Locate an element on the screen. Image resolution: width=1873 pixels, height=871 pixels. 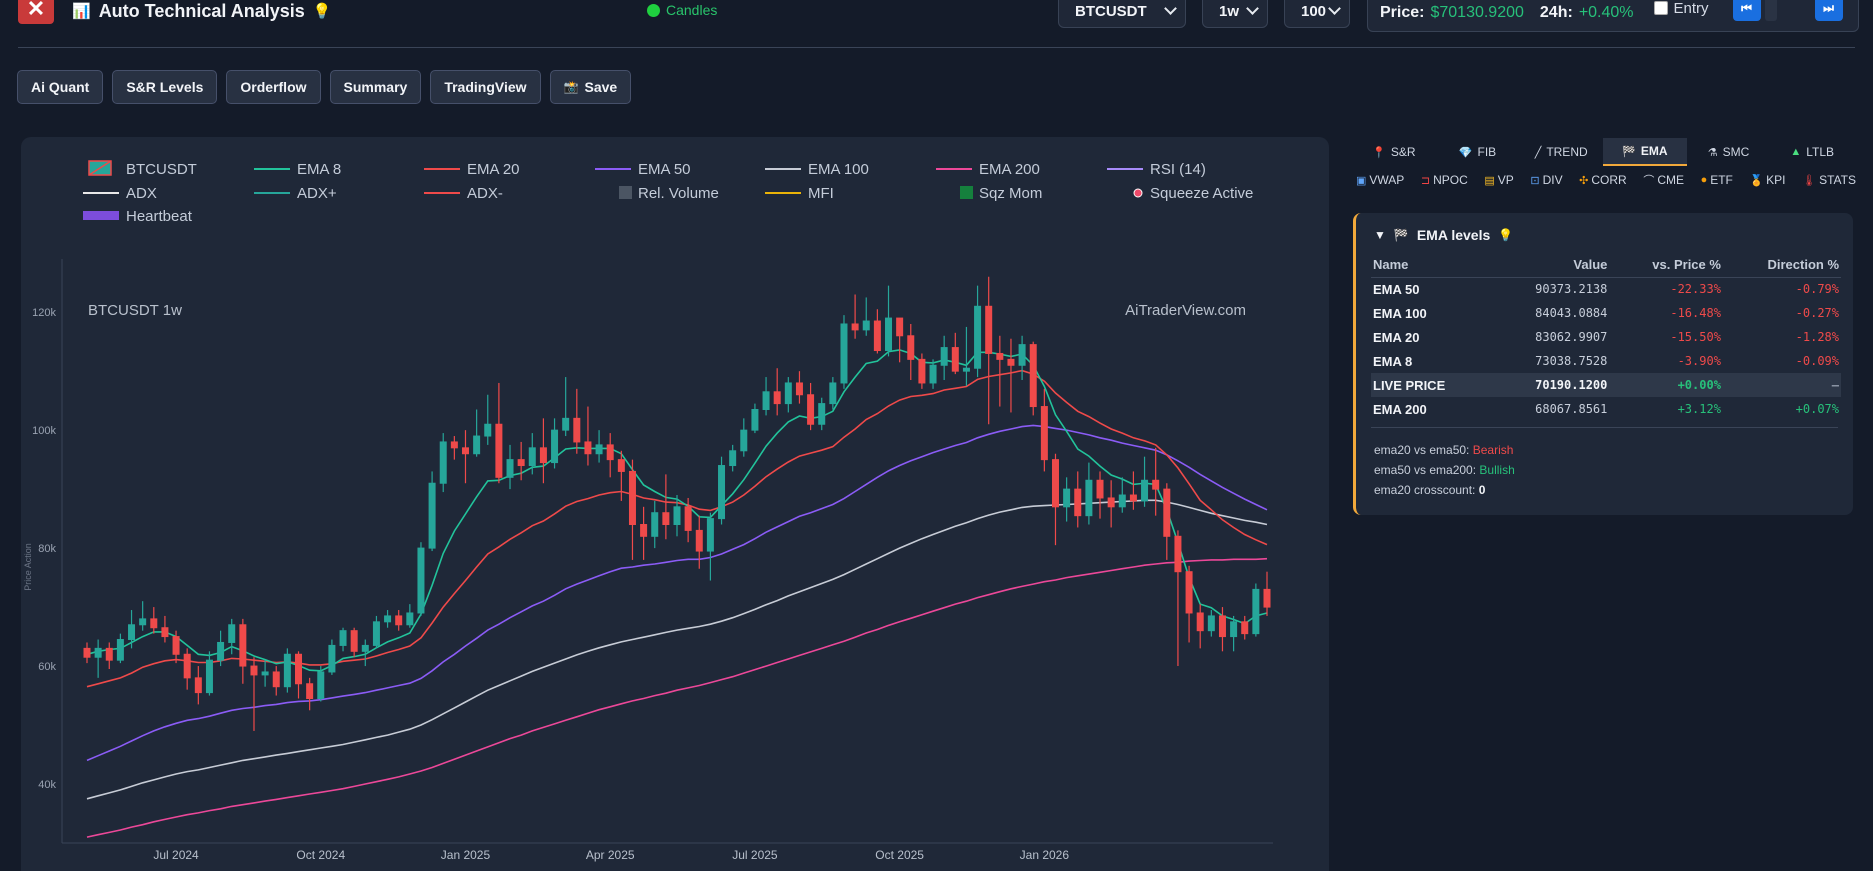
symbol-select: BTCUSDT is located at coordinates (1122, 14).